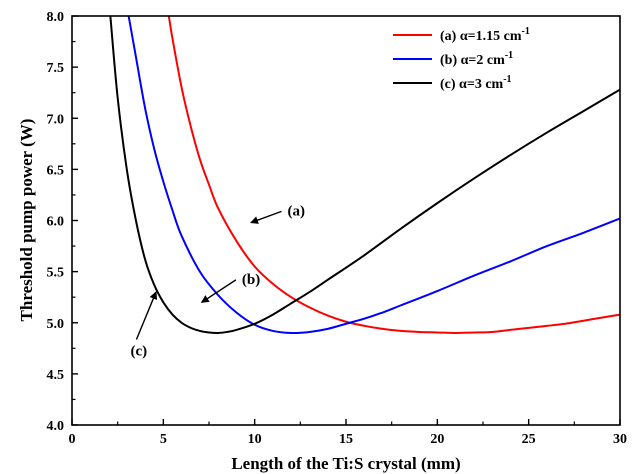 This screenshot has height=474, width=643. Describe the element at coordinates (26, 220) in the screenshot. I see `y-axis-label: Threshold pump power (W)` at that location.